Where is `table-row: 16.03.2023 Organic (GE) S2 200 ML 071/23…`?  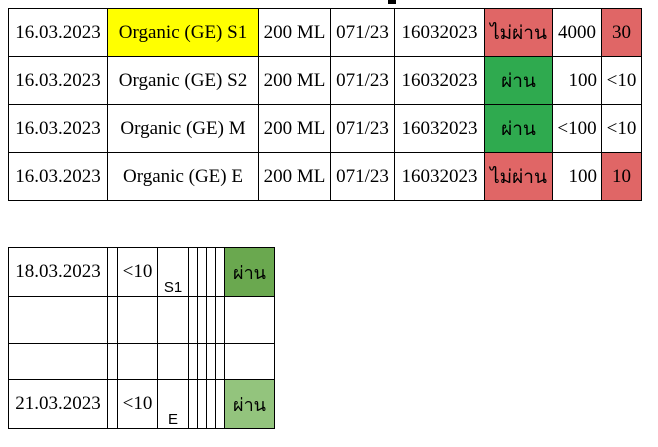 table-row: 16.03.2023 Organic (GE) S2 200 ML 071/23… is located at coordinates (325, 80).